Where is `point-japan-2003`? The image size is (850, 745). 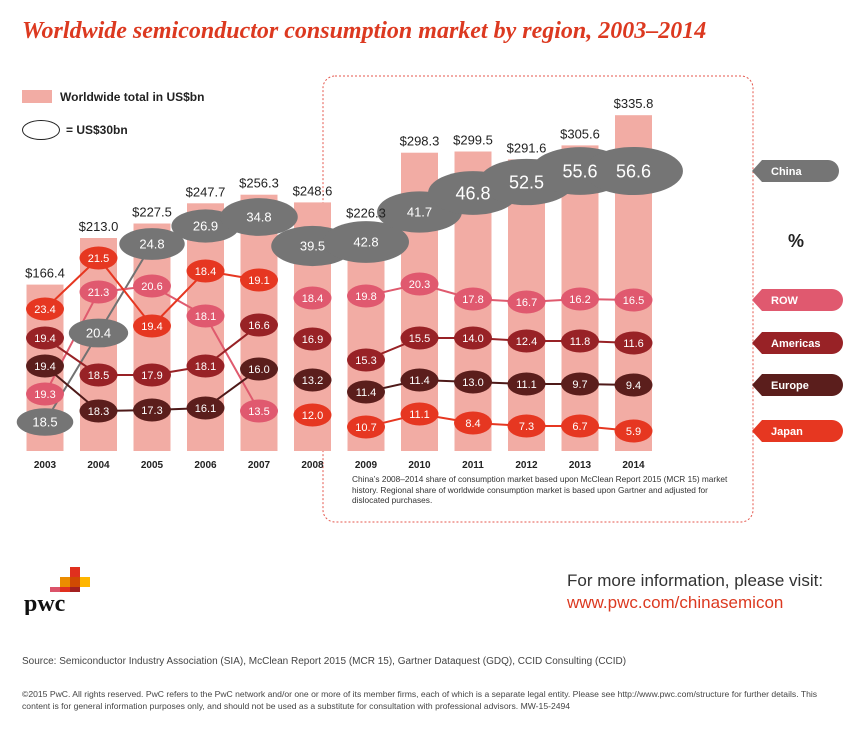
point-japan-2003 is located at coordinates (45, 309).